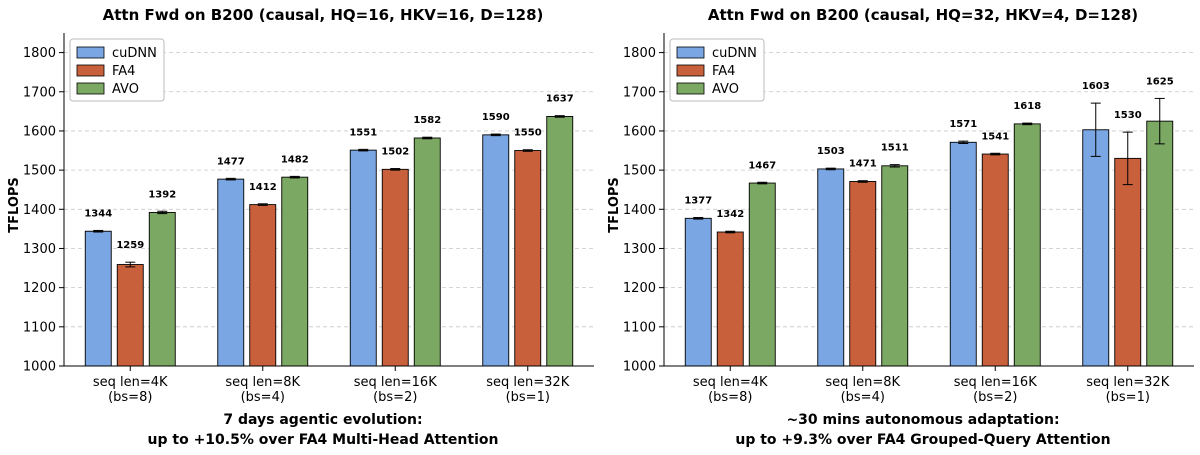 Image resolution: width=1200 pixels, height=455 pixels. I want to click on data-label: 1342, so click(730, 214).